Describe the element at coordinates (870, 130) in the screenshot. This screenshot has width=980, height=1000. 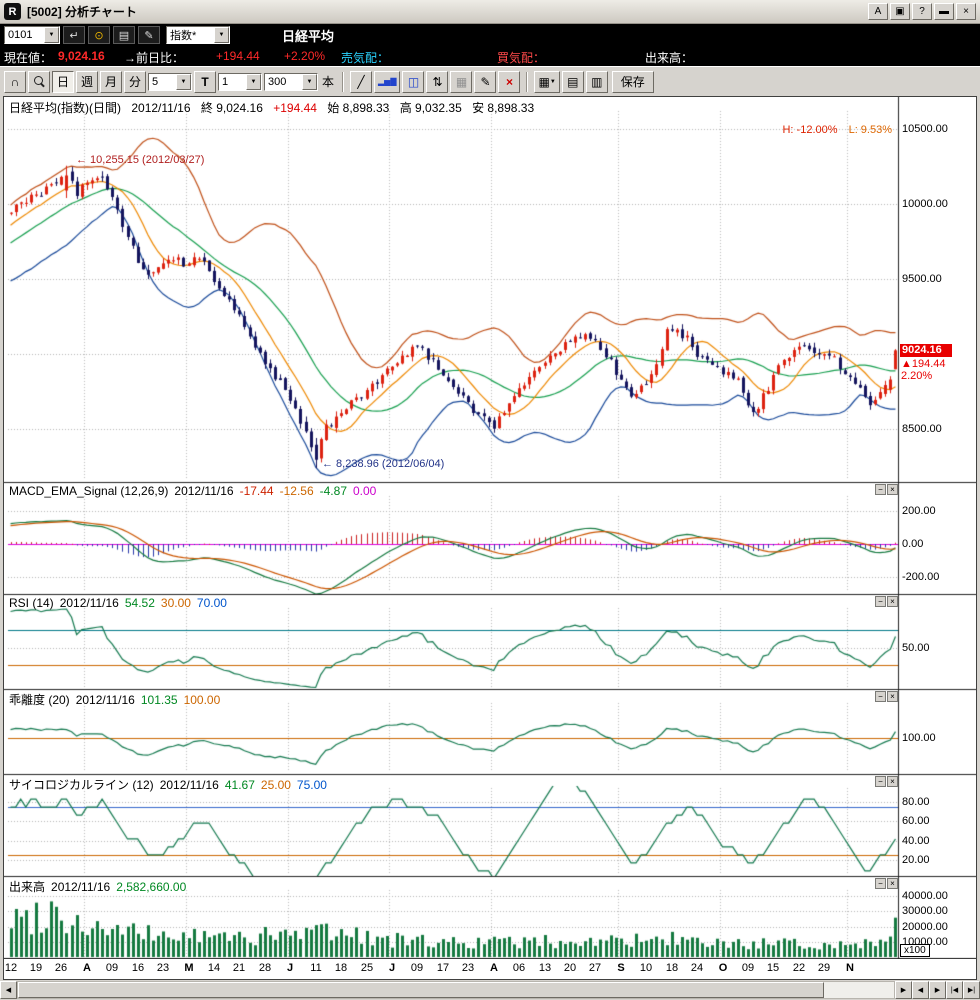
I see `l-readout: L: 9.53%` at that location.